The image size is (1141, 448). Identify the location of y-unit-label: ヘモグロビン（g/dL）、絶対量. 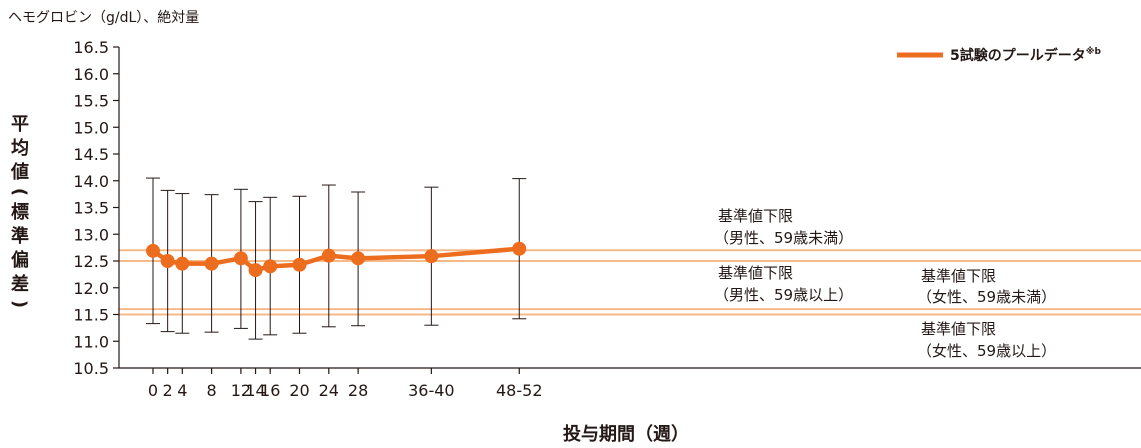
(103, 18).